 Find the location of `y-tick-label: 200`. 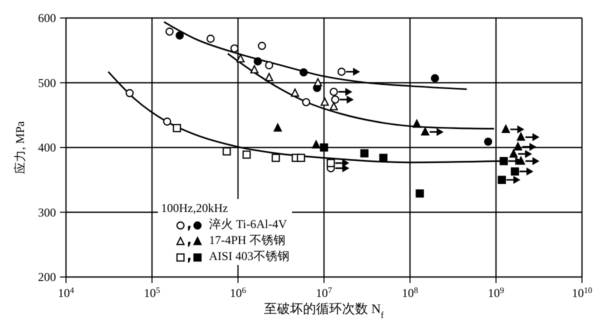

y-tick-label: 200 is located at coordinates (47, 277).